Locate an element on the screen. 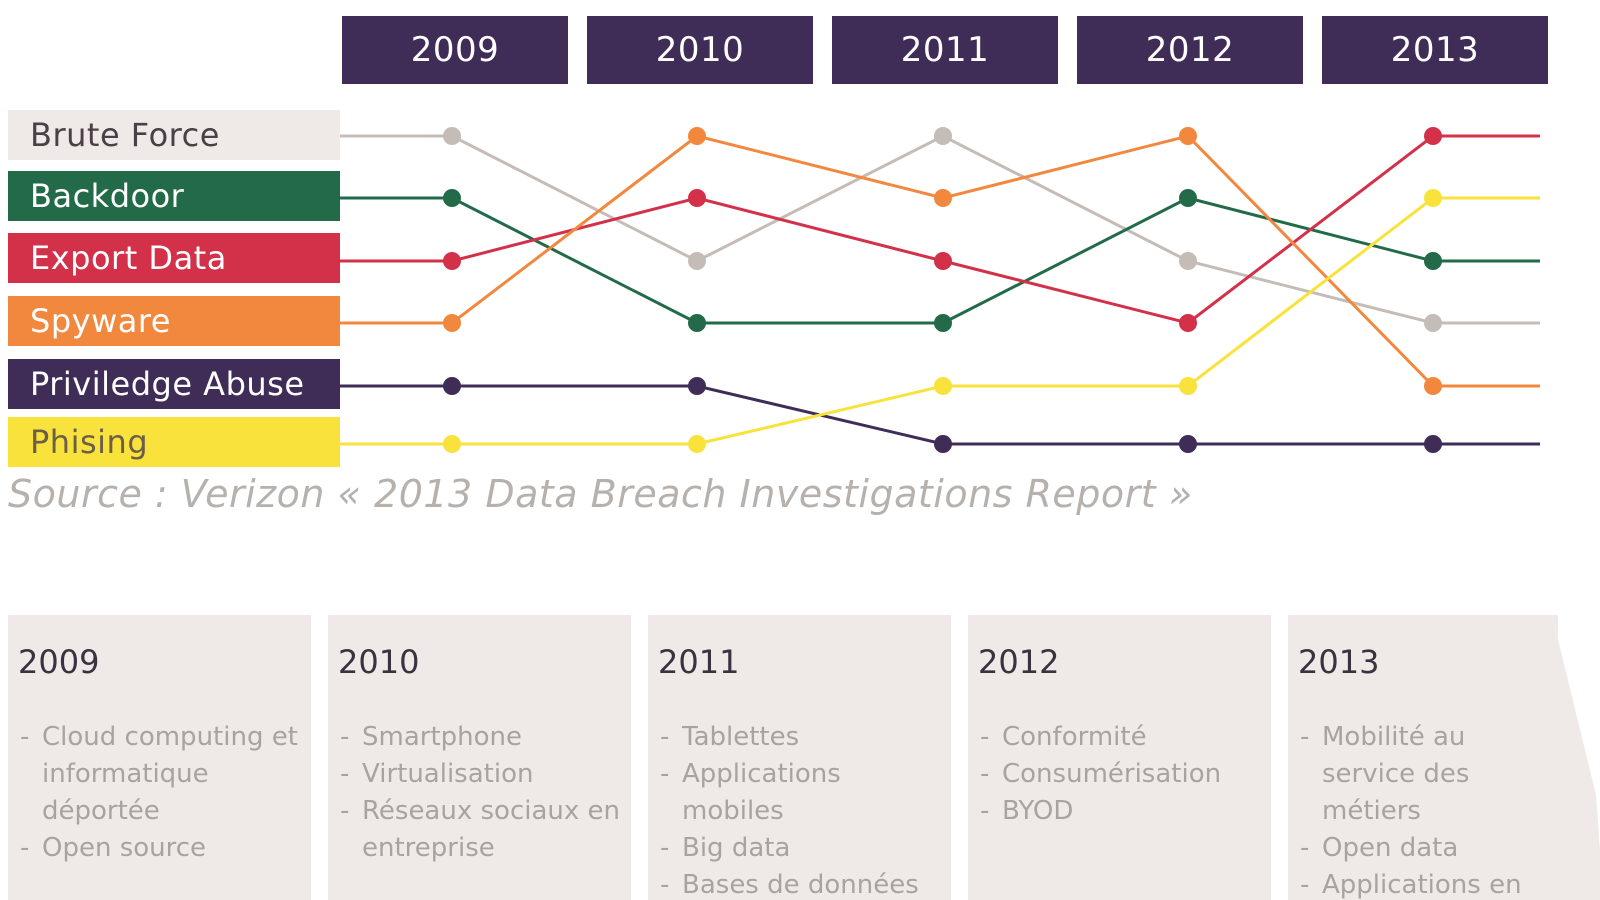 This screenshot has height=900, width=1600. timeline-item: Open data is located at coordinates (1423, 848).